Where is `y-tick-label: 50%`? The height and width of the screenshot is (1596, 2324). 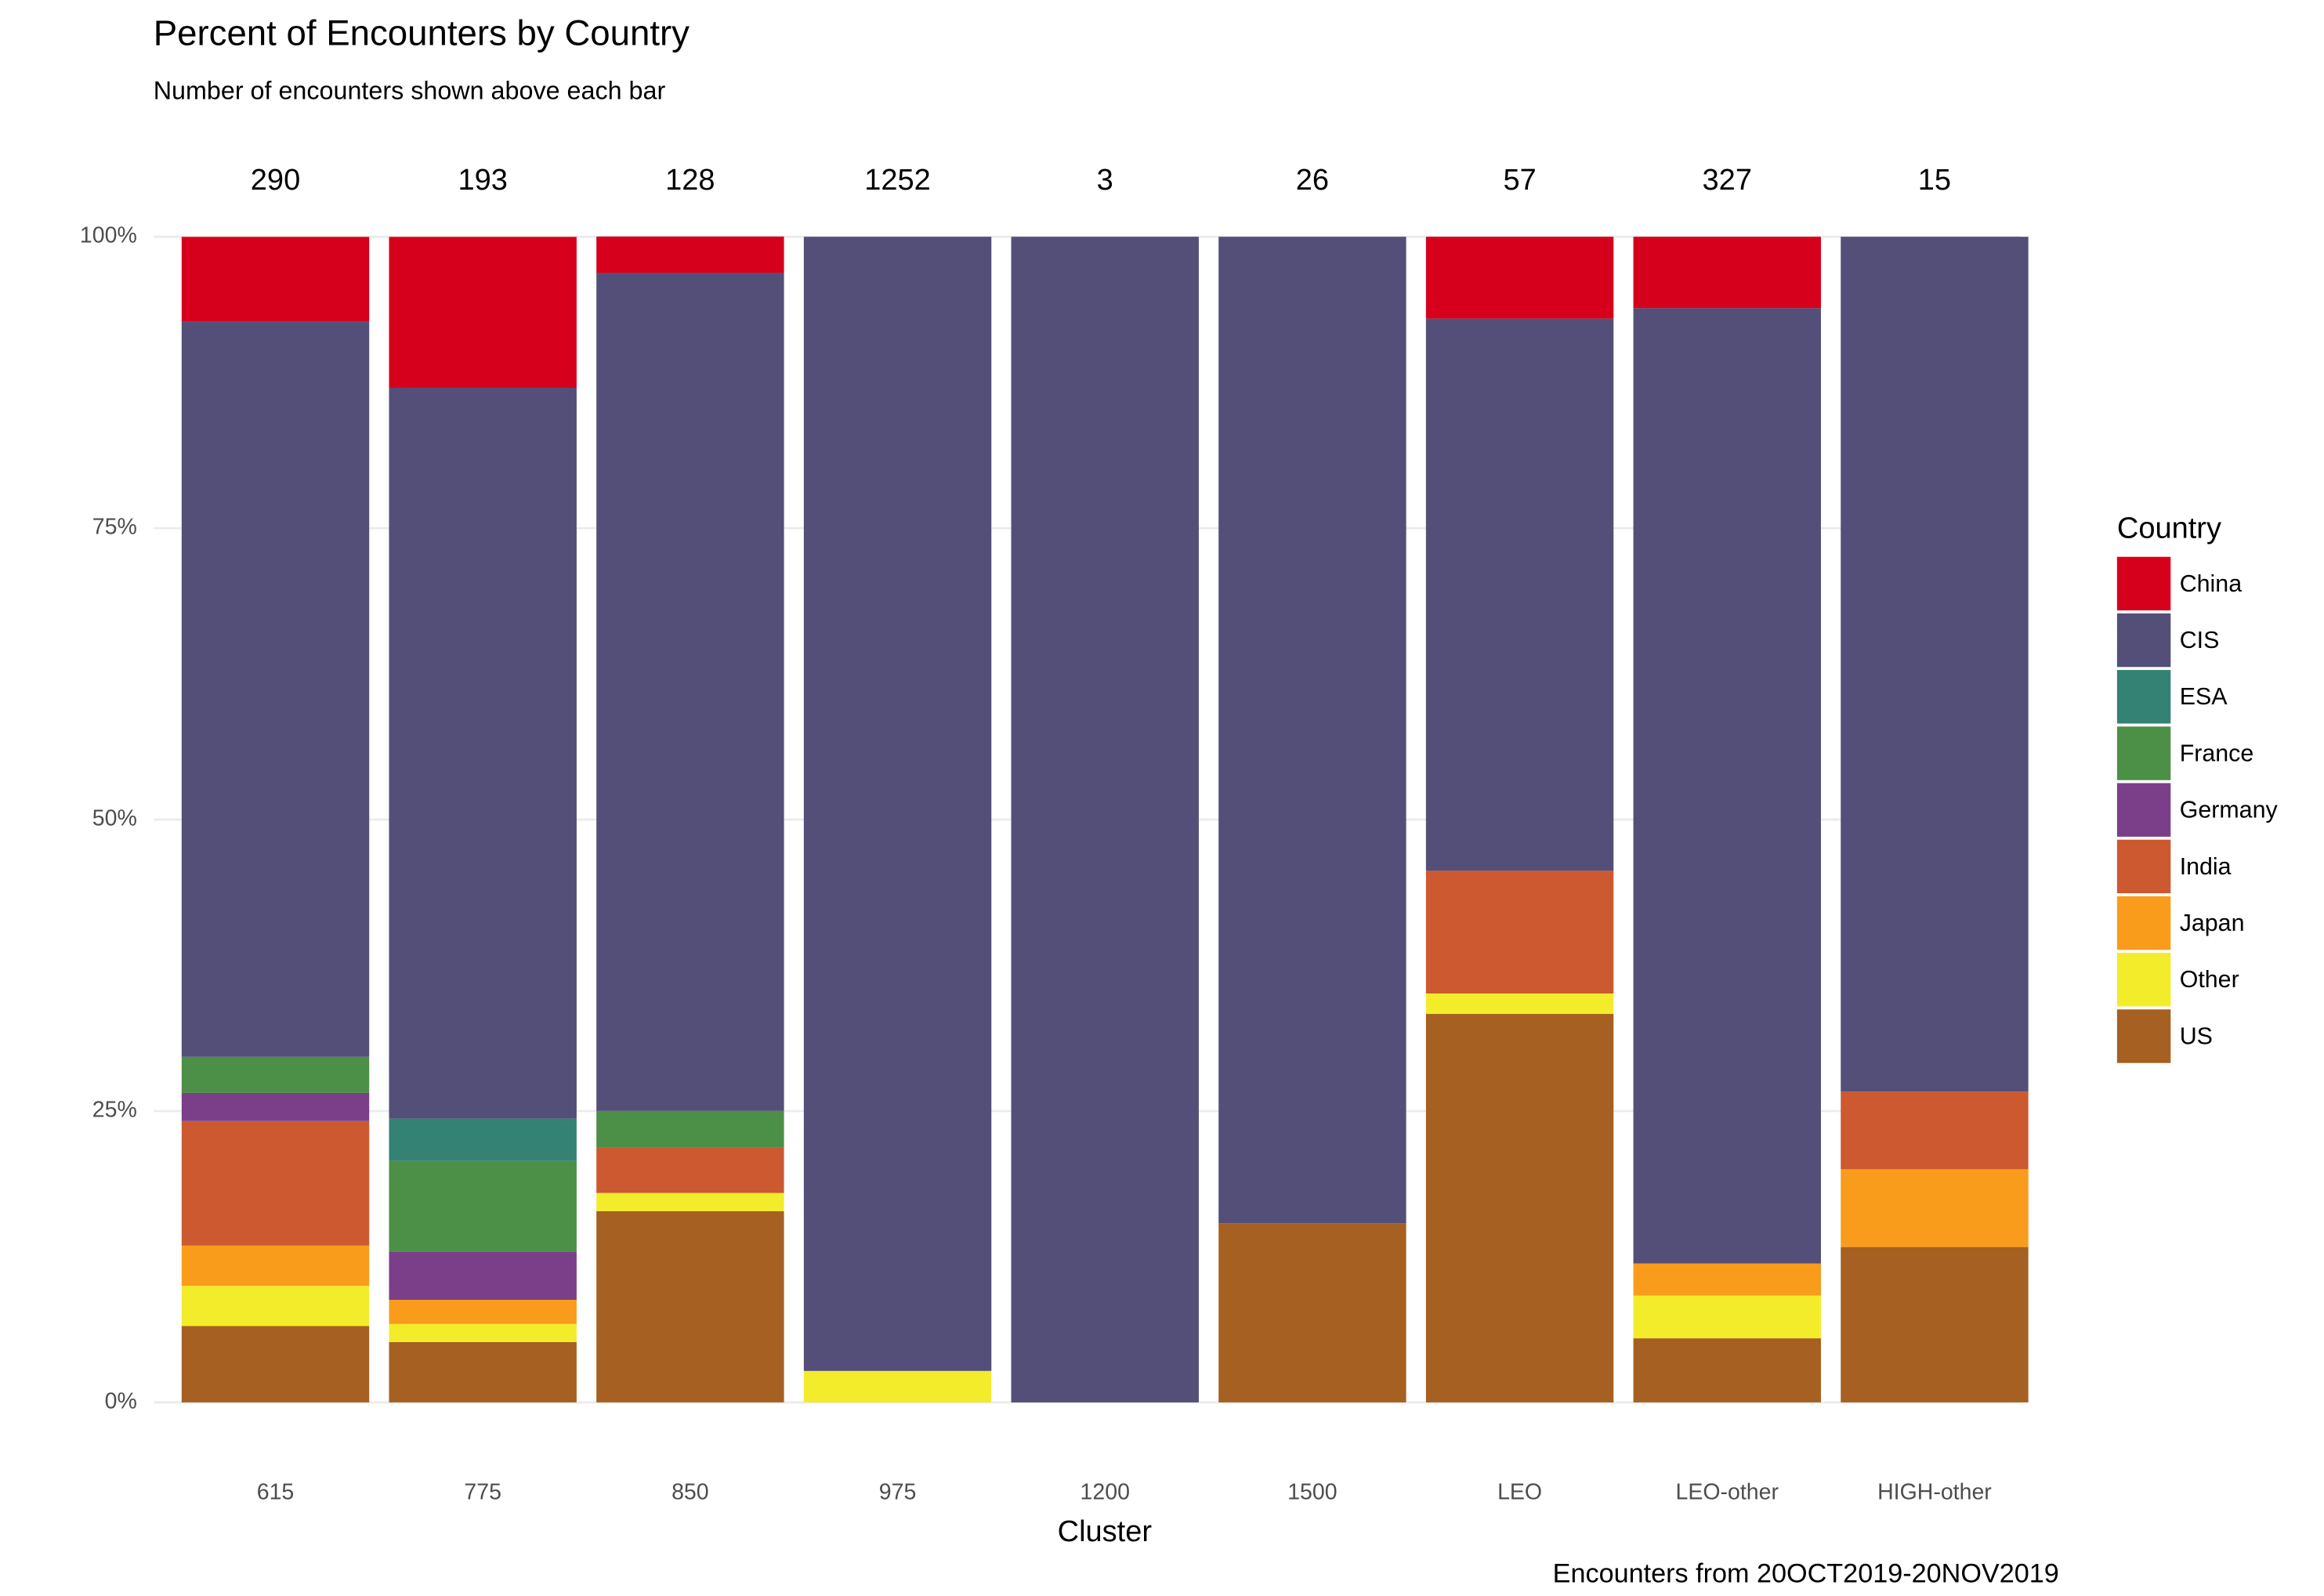
y-tick-label: 50% is located at coordinates (114, 819).